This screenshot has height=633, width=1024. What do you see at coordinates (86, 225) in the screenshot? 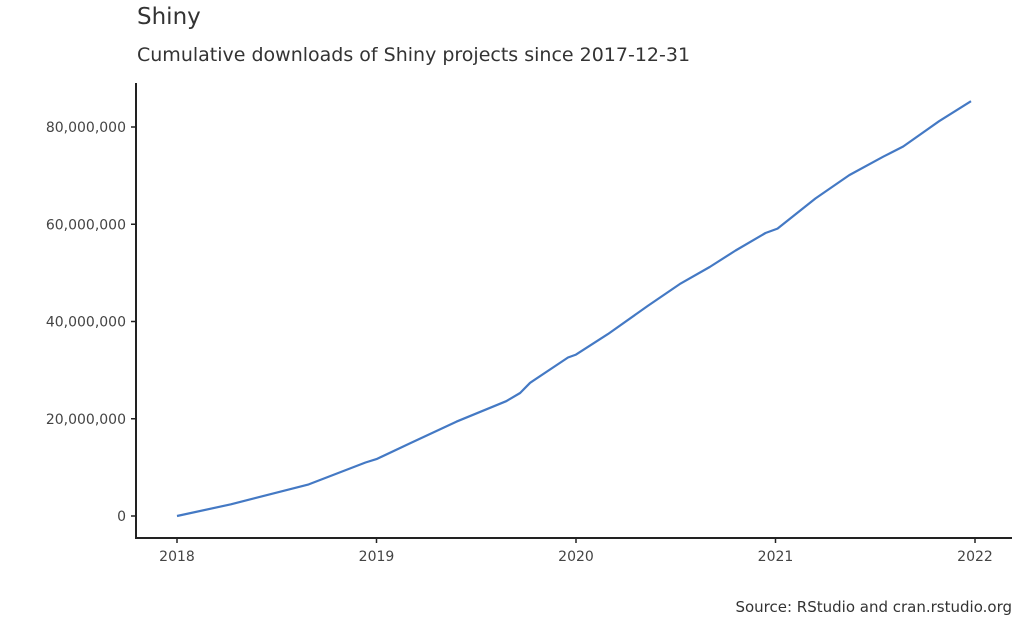
I see `y-tick-label: 60,000,000` at bounding box center [86, 225].